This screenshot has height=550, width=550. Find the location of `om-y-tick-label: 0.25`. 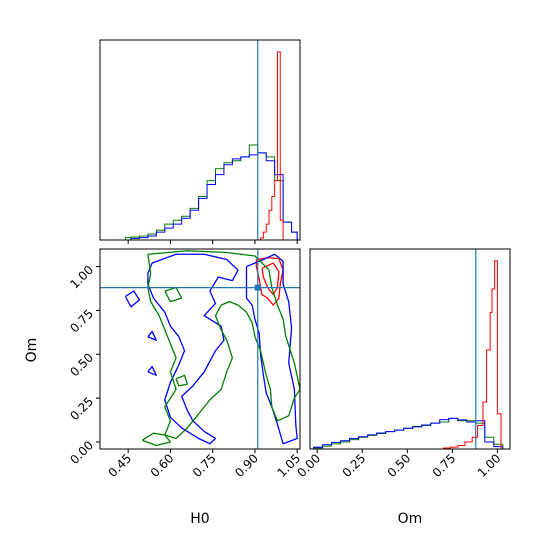

om-y-tick-label: 0.25 is located at coordinates (81, 408).